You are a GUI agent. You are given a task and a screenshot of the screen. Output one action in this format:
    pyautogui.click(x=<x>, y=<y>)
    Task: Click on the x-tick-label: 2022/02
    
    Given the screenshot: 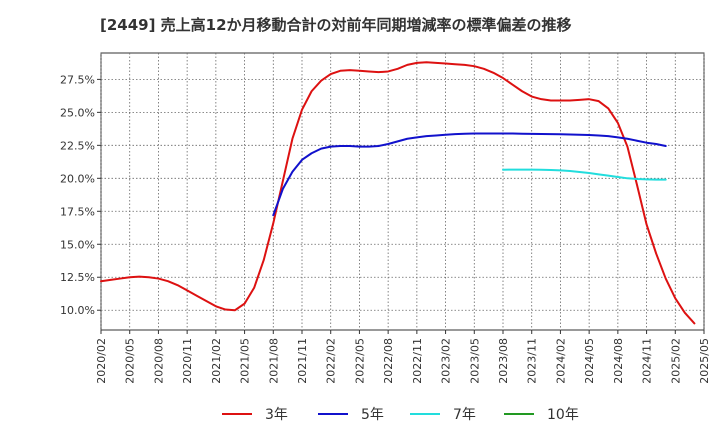 What is the action you would take?
    pyautogui.click(x=331, y=361)
    